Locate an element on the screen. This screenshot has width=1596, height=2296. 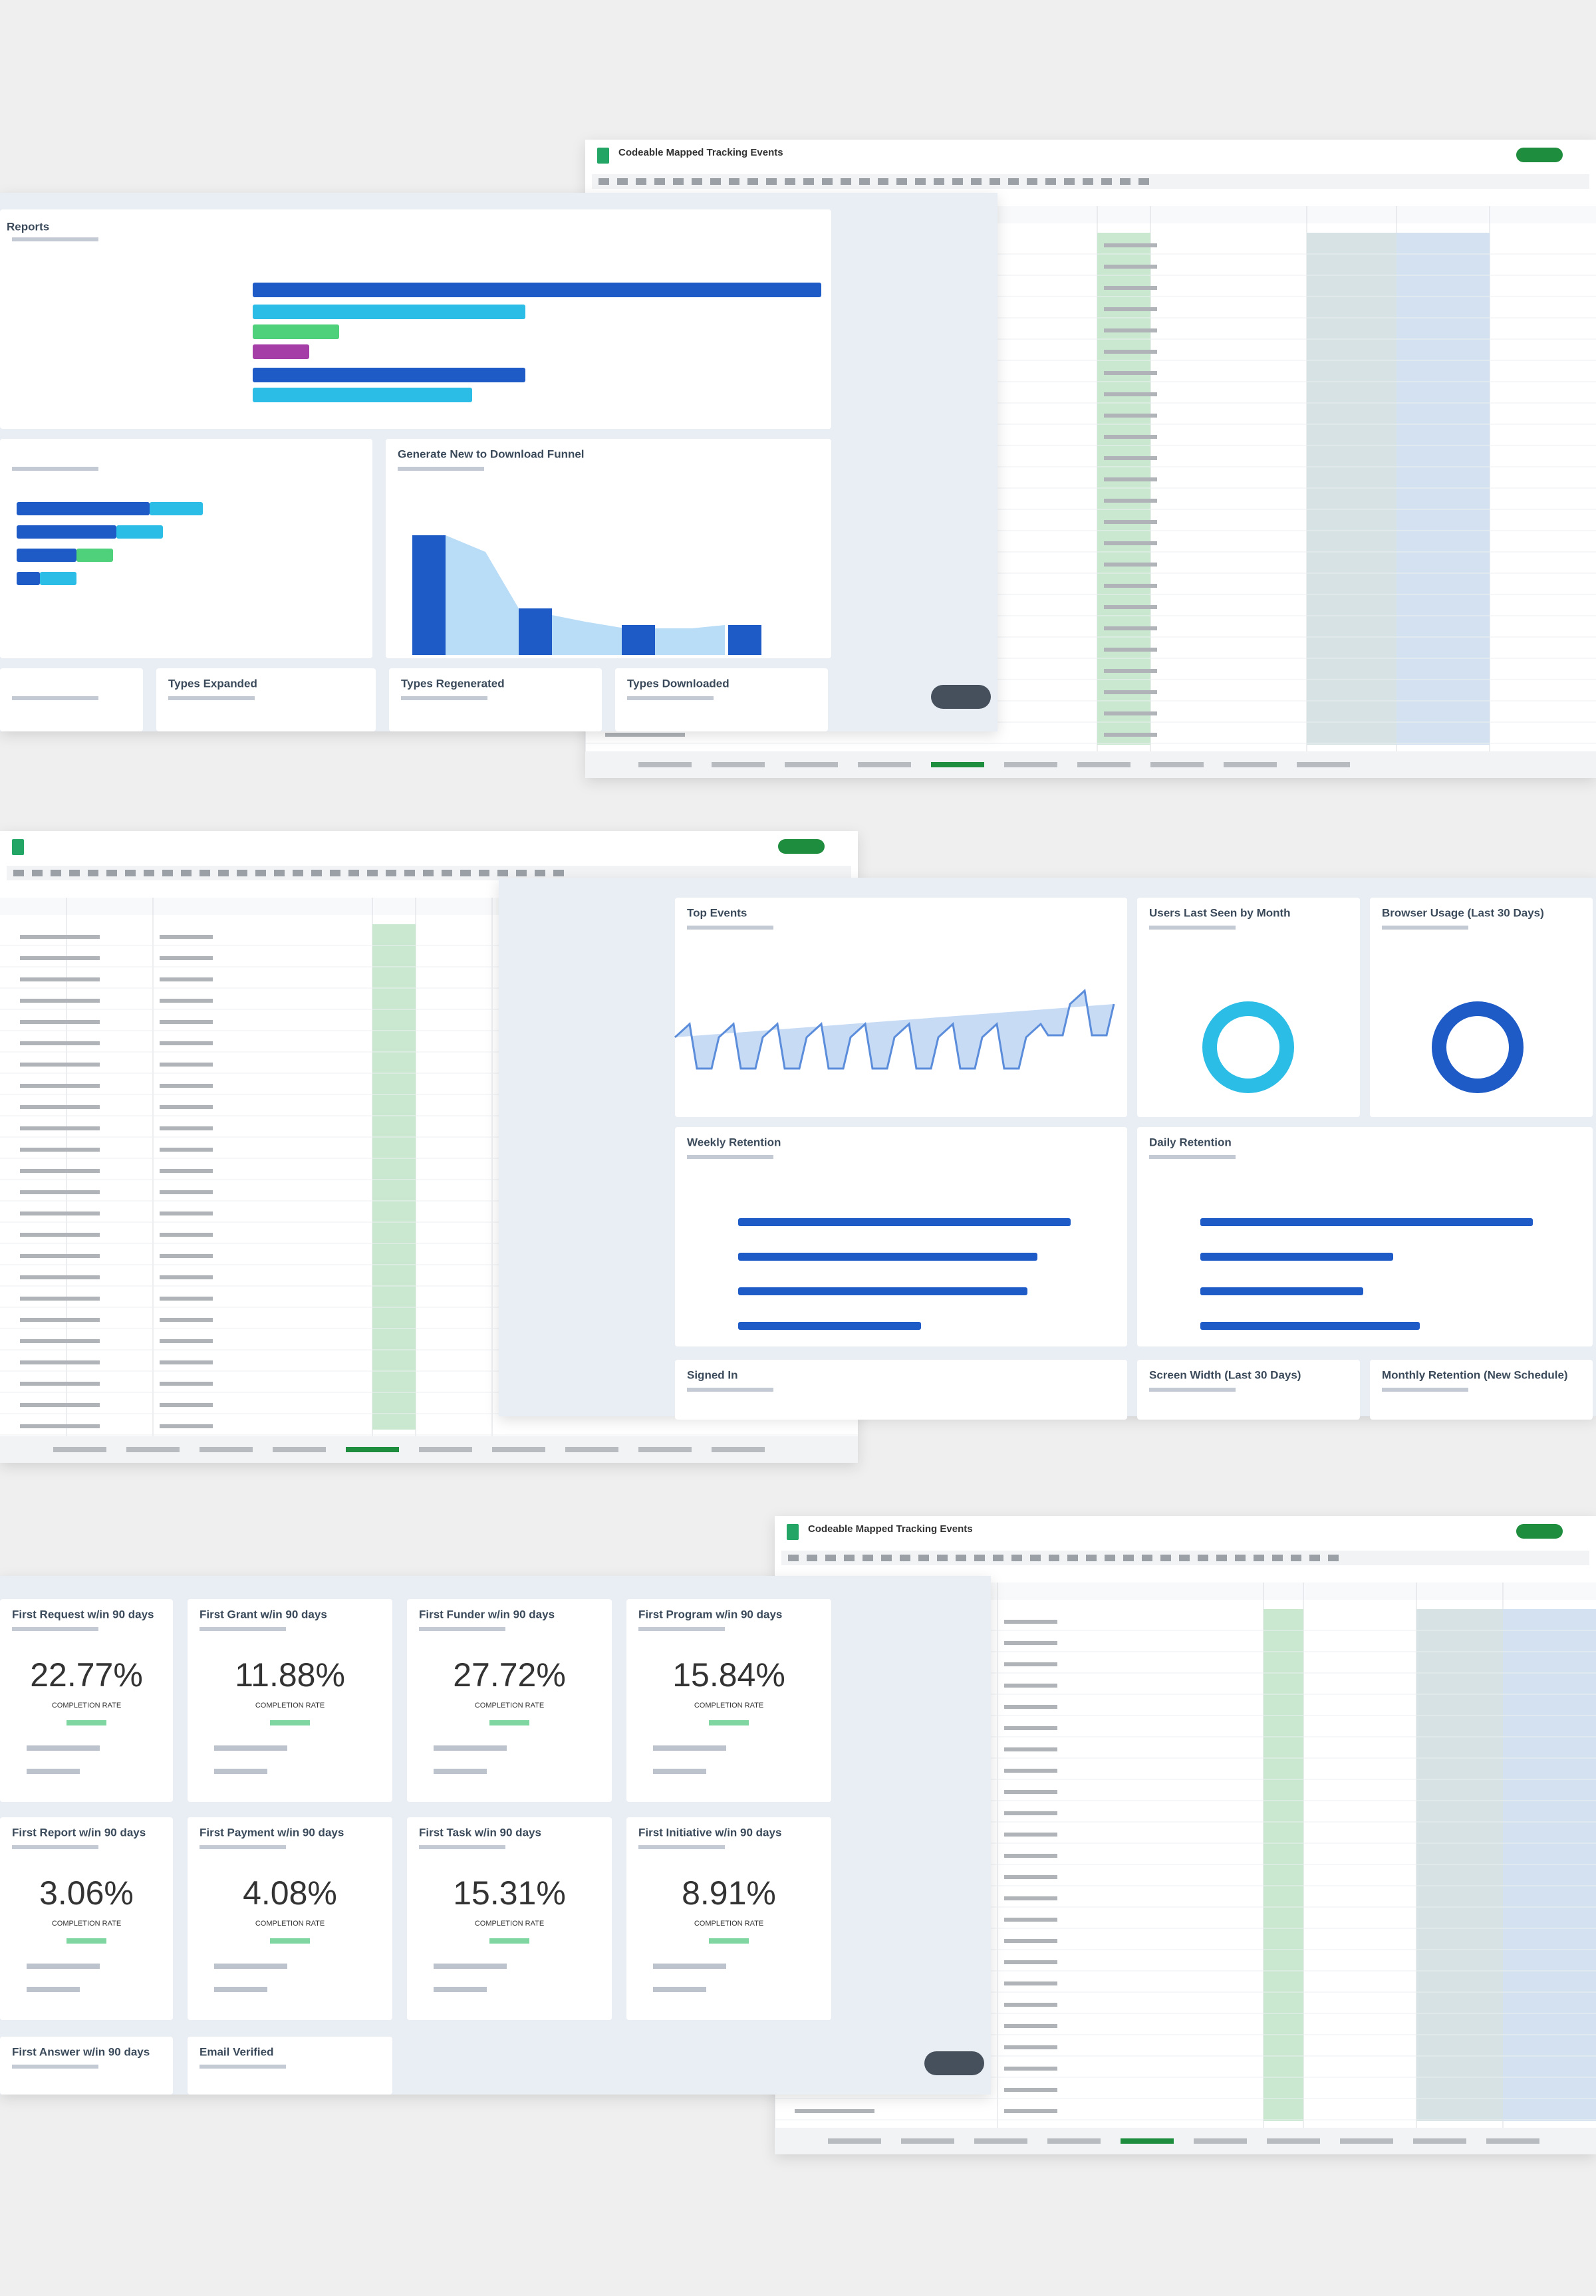
panel-title: First Report w/in 90 days is located at coordinates (79, 1833).